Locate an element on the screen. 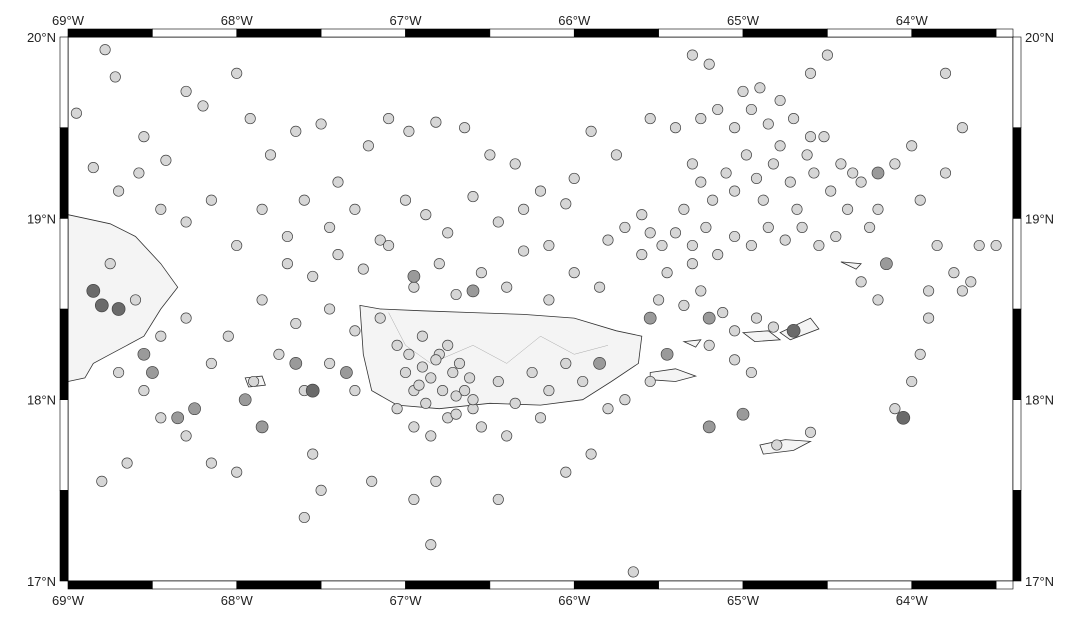  lat-label-right: 19°N is located at coordinates (1039, 218).